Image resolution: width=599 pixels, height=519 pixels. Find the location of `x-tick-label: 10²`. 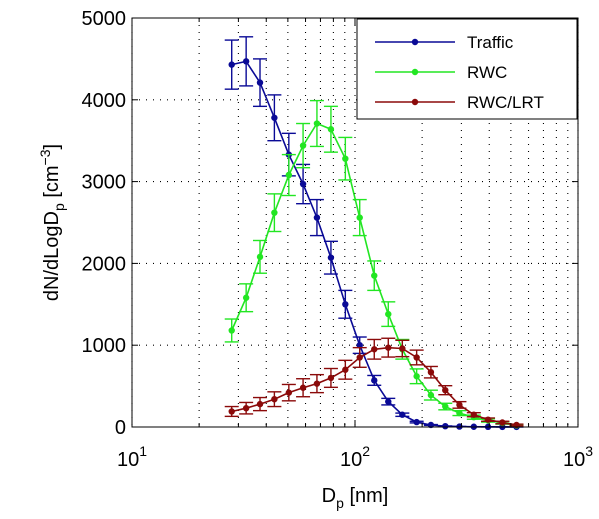

x-tick-label: 10² is located at coordinates (355, 457).